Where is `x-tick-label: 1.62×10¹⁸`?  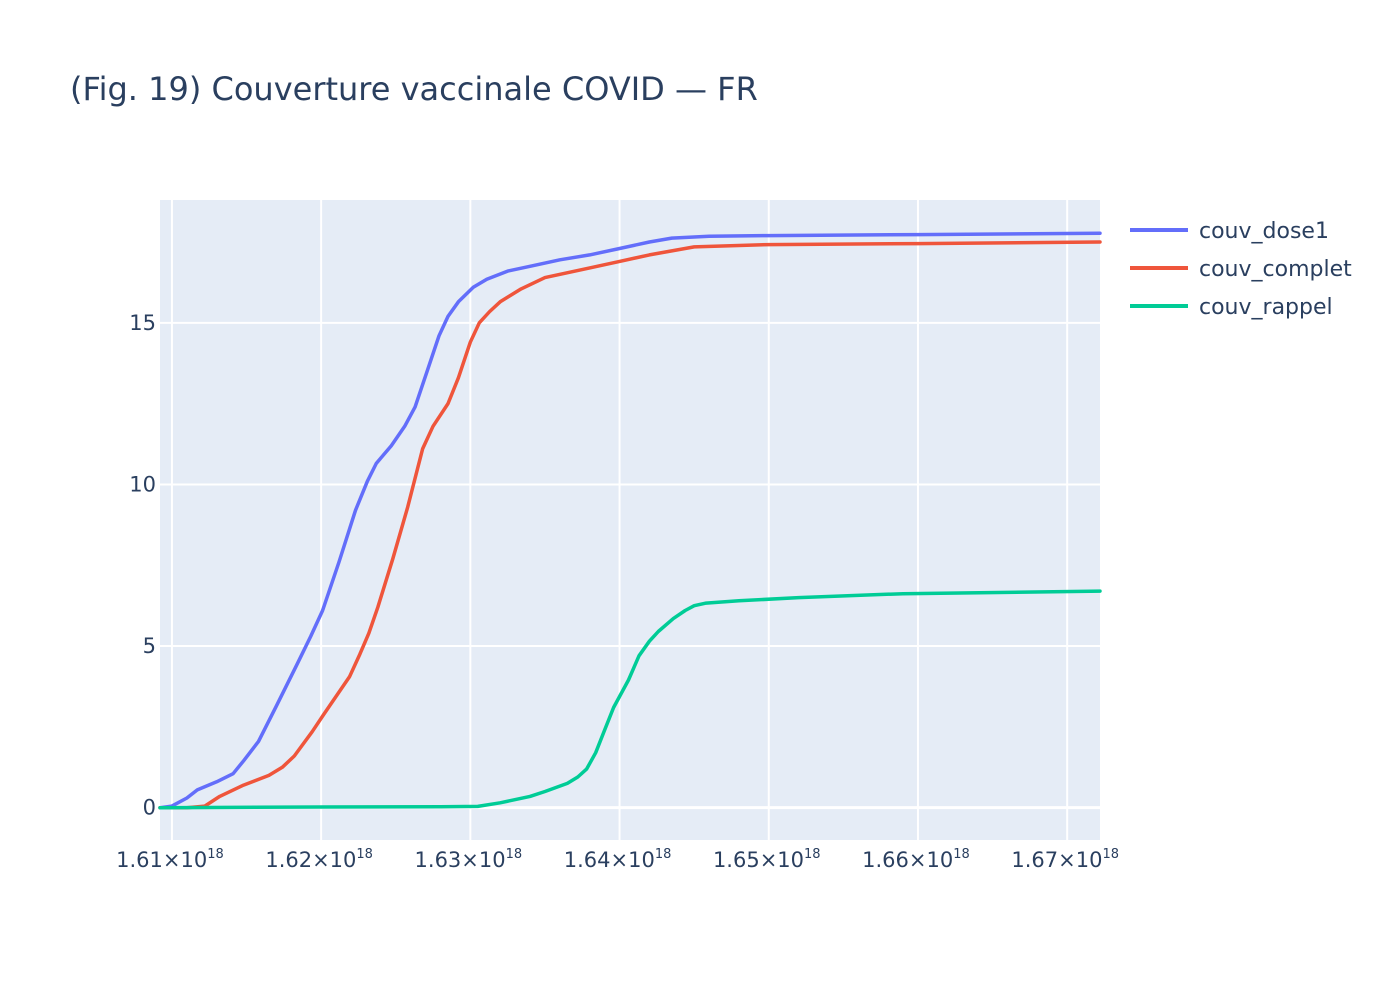
x-tick-label: 1.62×10¹⁸ is located at coordinates (319, 859).